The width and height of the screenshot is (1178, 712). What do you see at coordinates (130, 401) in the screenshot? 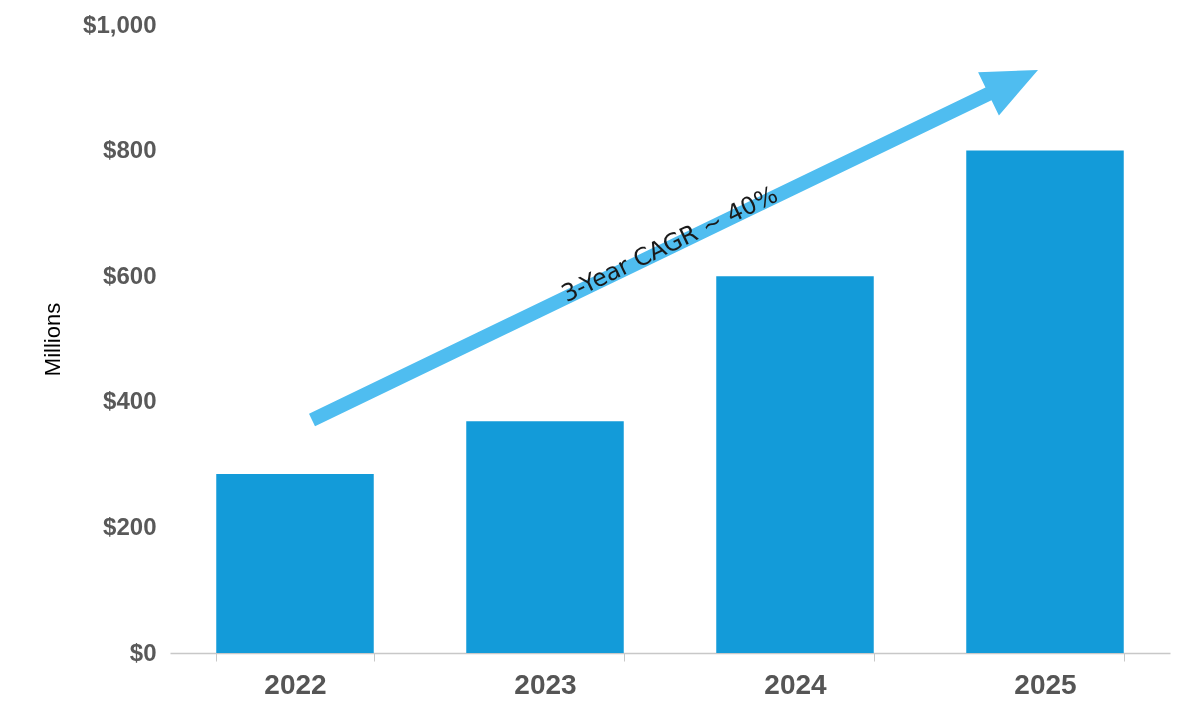
I see `y-tick-label: $400` at bounding box center [130, 401].